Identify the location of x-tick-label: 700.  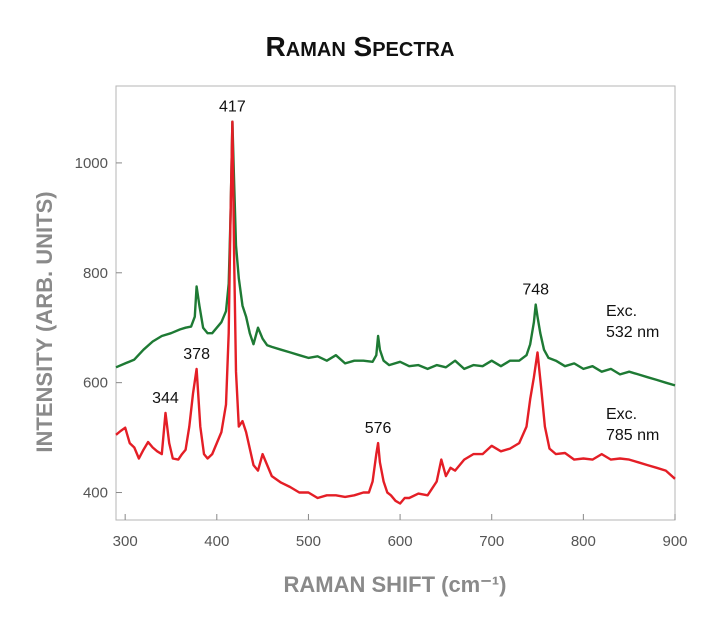
(491, 541).